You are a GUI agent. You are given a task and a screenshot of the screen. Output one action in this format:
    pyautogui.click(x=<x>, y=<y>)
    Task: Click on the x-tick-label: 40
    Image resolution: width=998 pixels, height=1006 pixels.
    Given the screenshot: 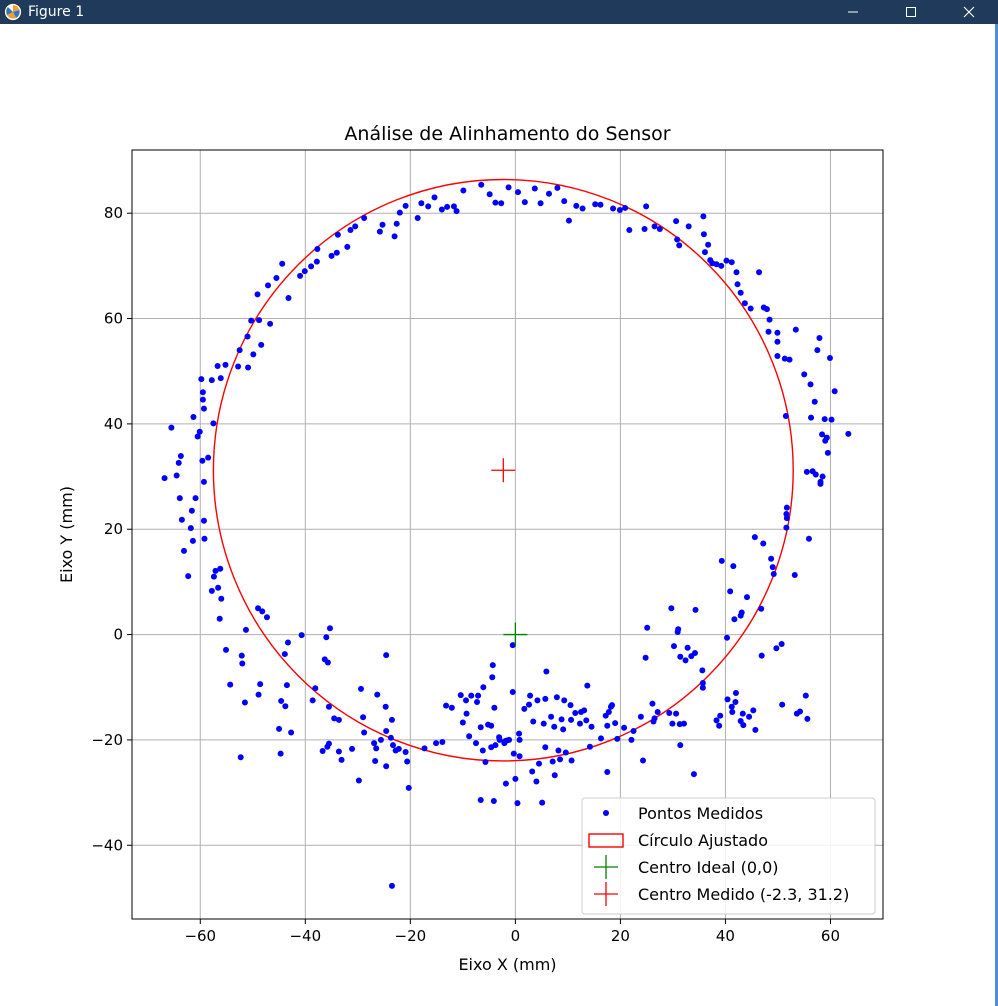 What is the action you would take?
    pyautogui.click(x=725, y=936)
    